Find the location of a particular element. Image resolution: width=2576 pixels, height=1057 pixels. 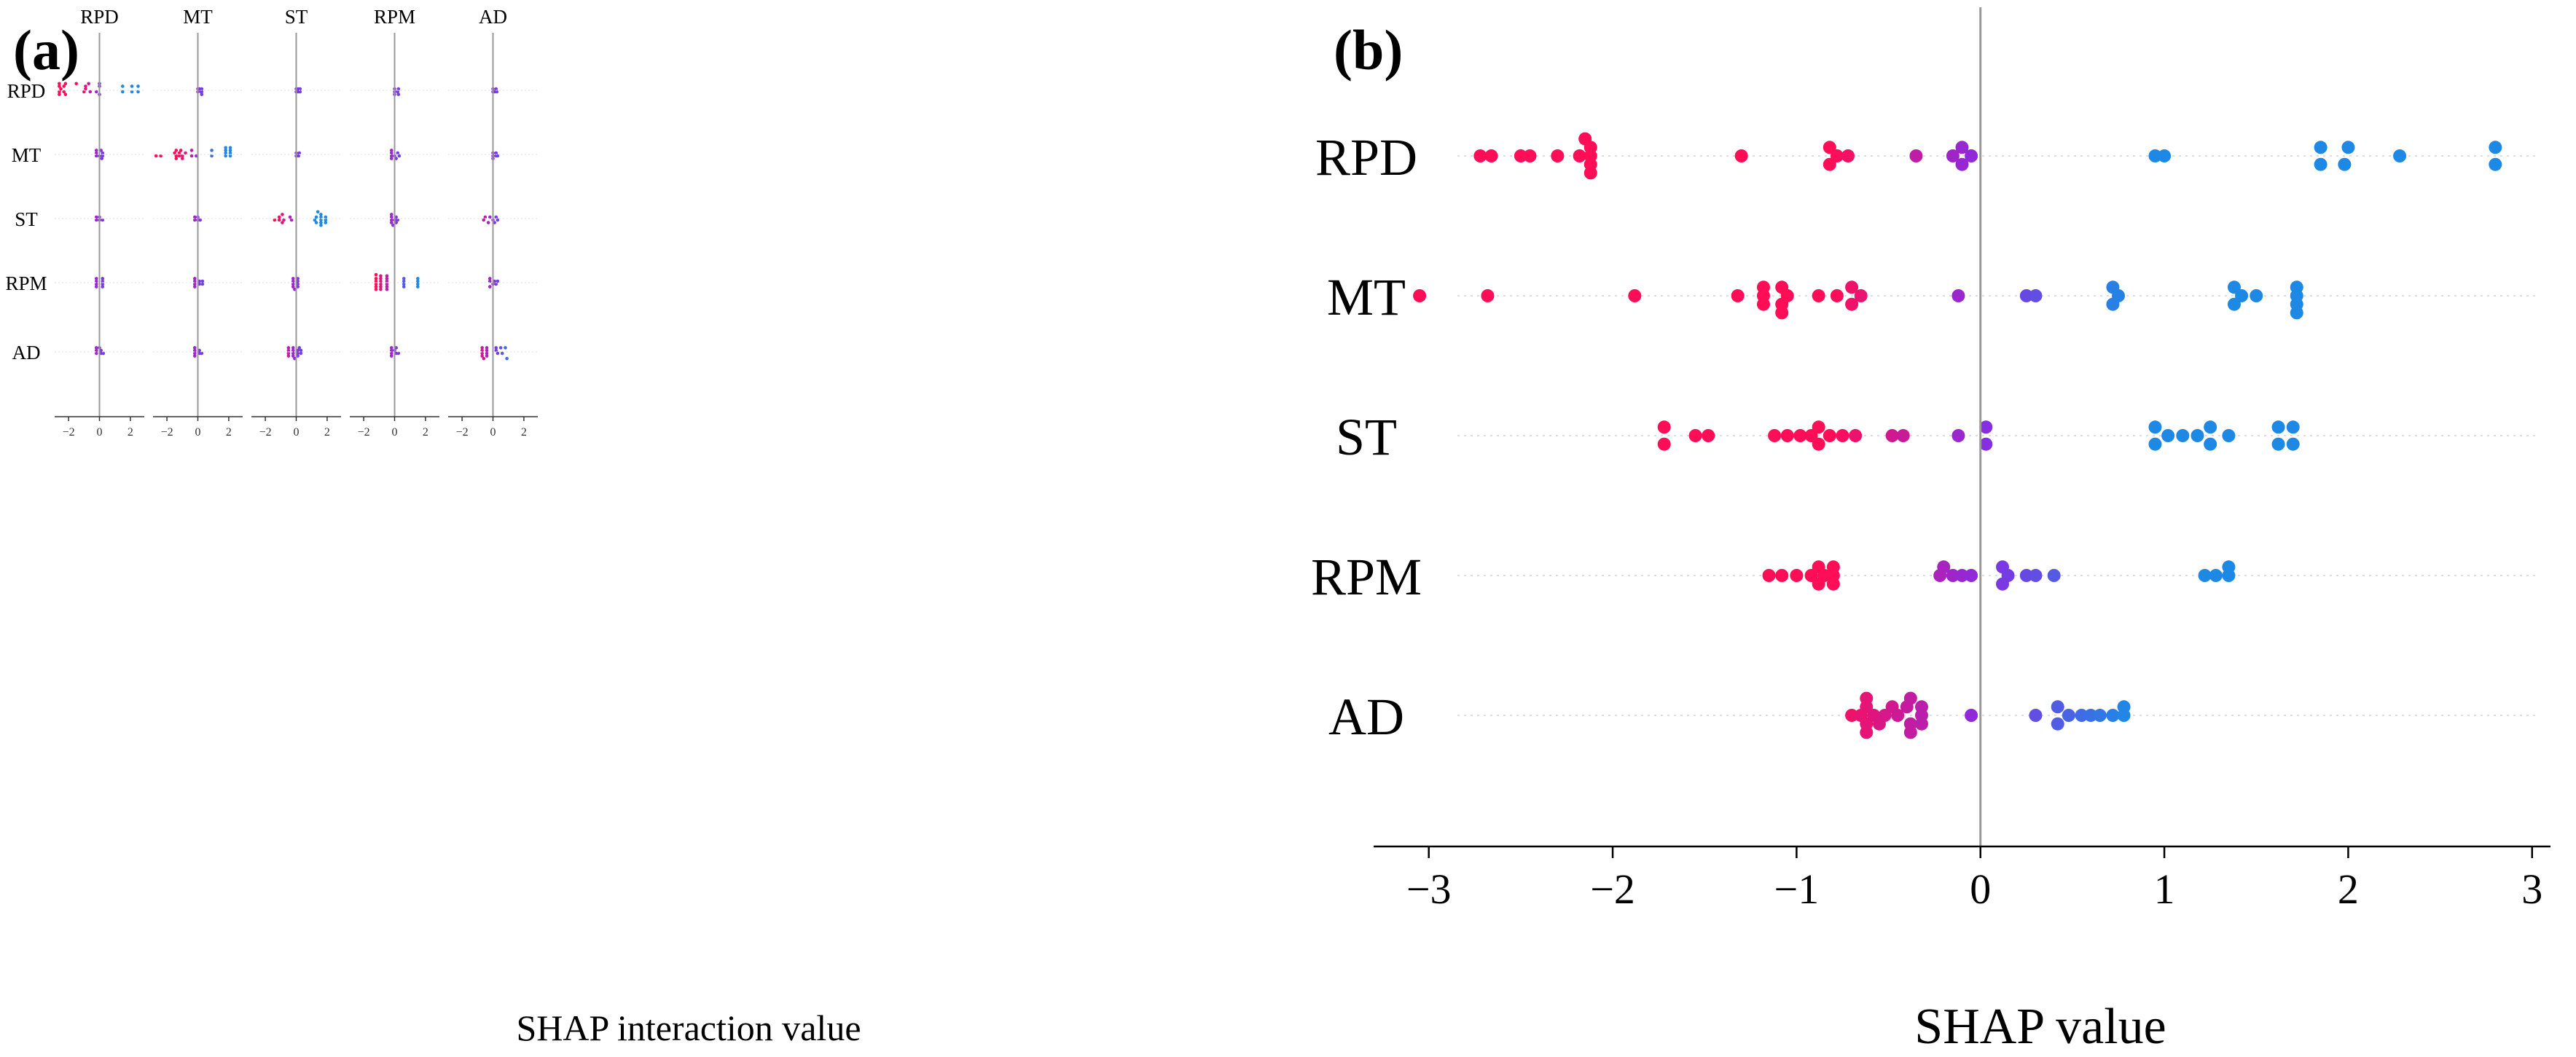

x-tick-label: 0 is located at coordinates (493, 432).